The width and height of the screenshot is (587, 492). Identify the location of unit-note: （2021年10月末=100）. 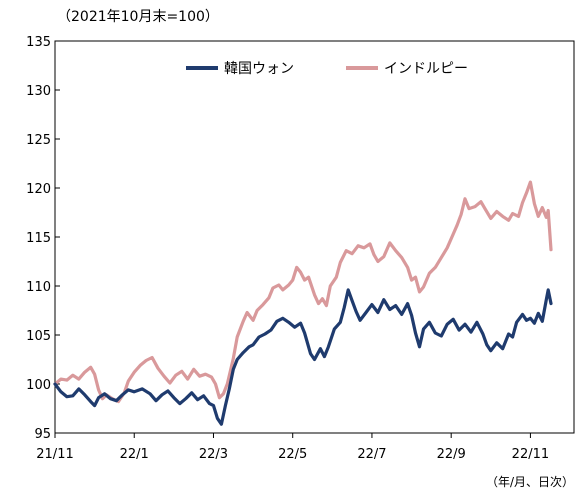
(138, 17).